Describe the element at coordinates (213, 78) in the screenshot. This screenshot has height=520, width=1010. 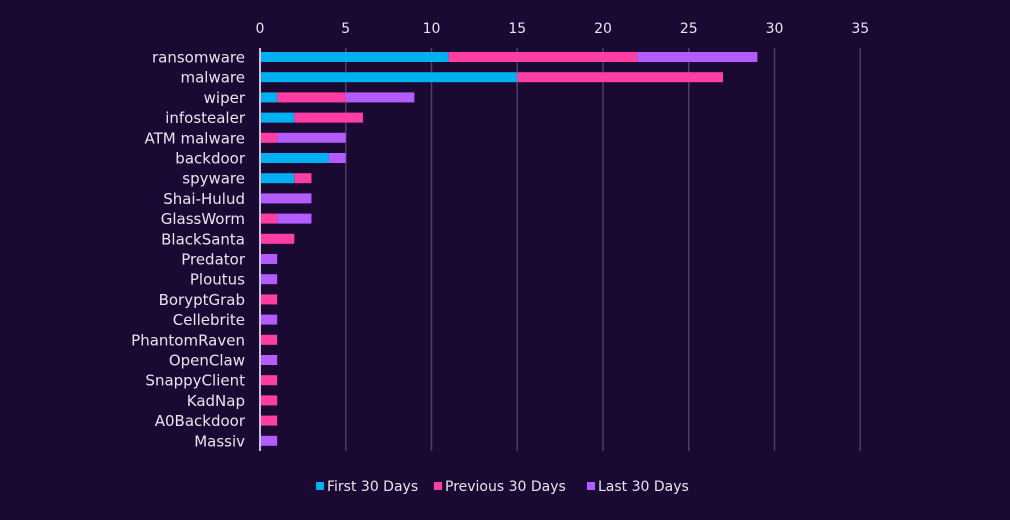
I see `category-label: malware` at that location.